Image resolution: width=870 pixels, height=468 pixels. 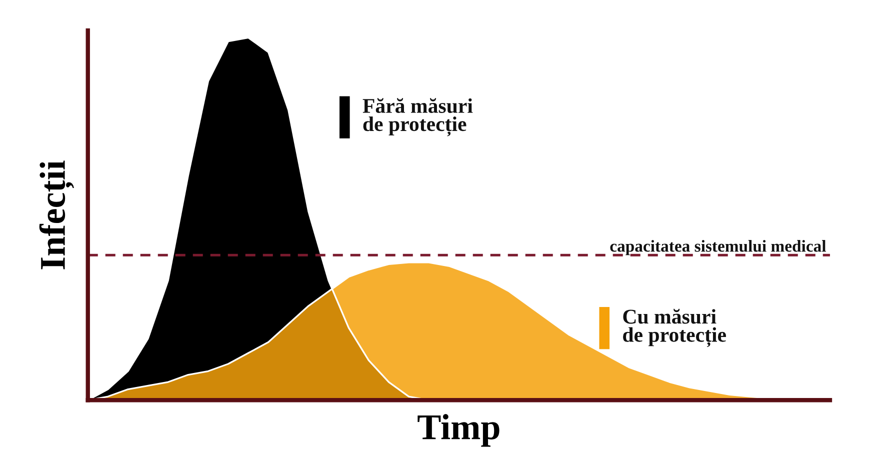 What do you see at coordinates (417, 117) in the screenshot?
I see `legend-label: Fără măsuri de protecție` at bounding box center [417, 117].